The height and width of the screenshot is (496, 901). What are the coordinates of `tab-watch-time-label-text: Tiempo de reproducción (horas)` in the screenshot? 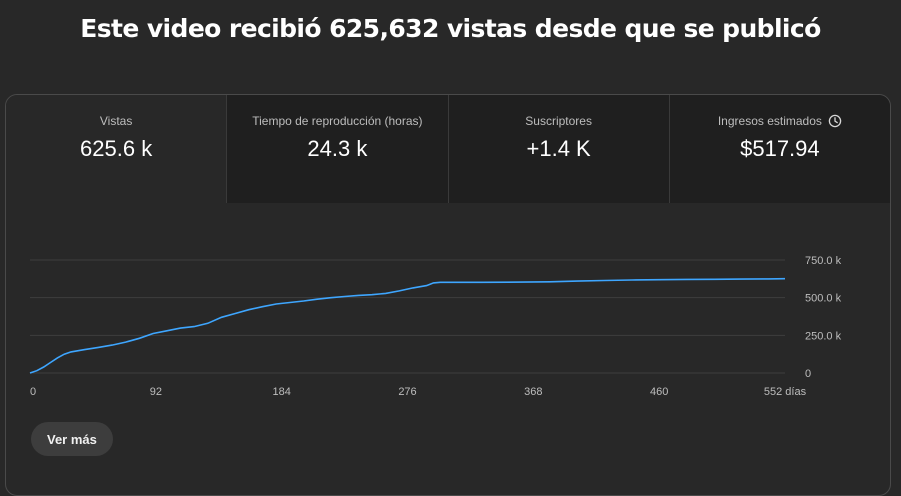 It's located at (337, 121).